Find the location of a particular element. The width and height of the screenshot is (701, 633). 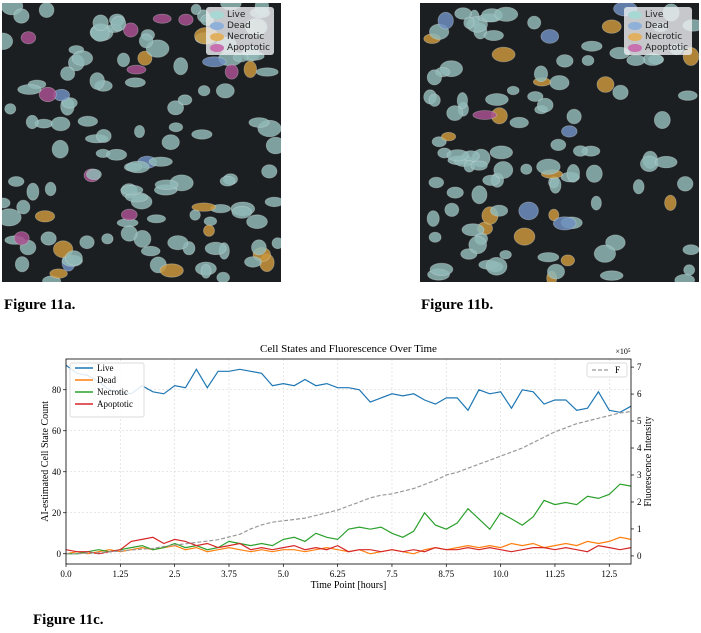

x-tick-label: 8.75 is located at coordinates (446, 574).